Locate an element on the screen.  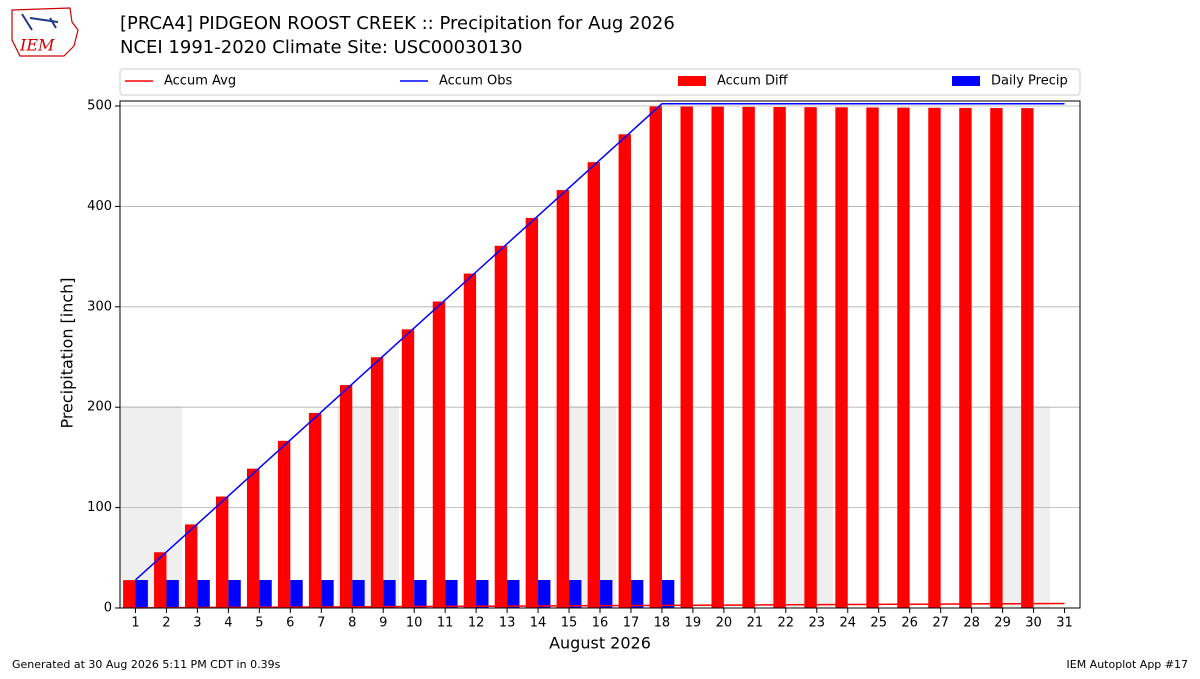
x-tick-label: 2 is located at coordinates (166, 623).